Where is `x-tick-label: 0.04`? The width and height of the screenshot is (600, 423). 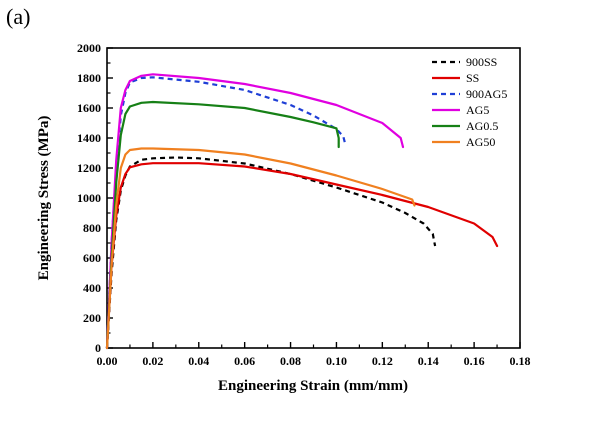
x-tick-label: 0.04 is located at coordinates (198, 361).